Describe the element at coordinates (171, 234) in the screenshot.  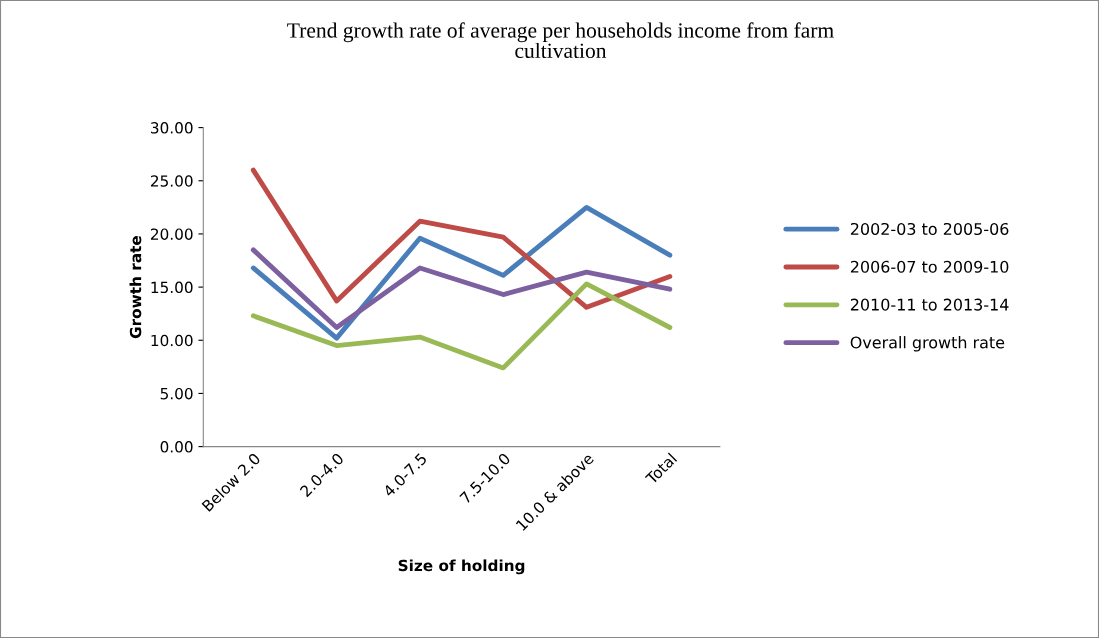
I see `y-tick-label: 20.00` at that location.